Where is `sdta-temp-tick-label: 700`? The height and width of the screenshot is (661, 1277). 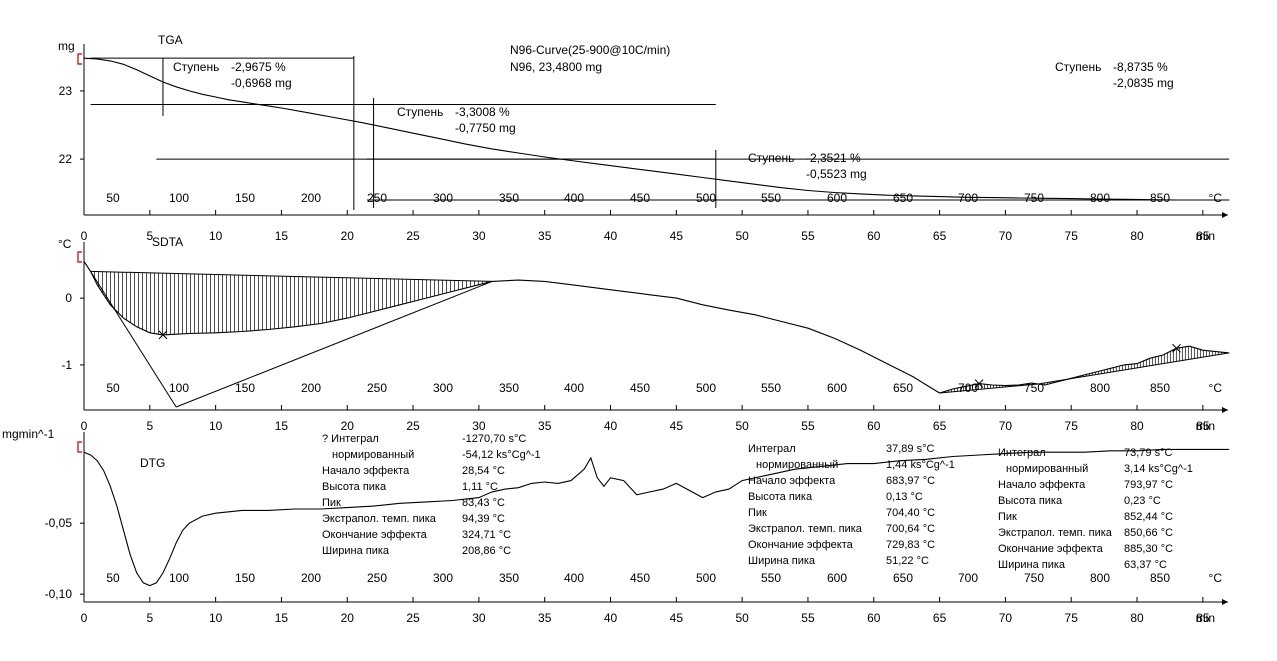
sdta-temp-tick-label: 700 is located at coordinates (968, 388).